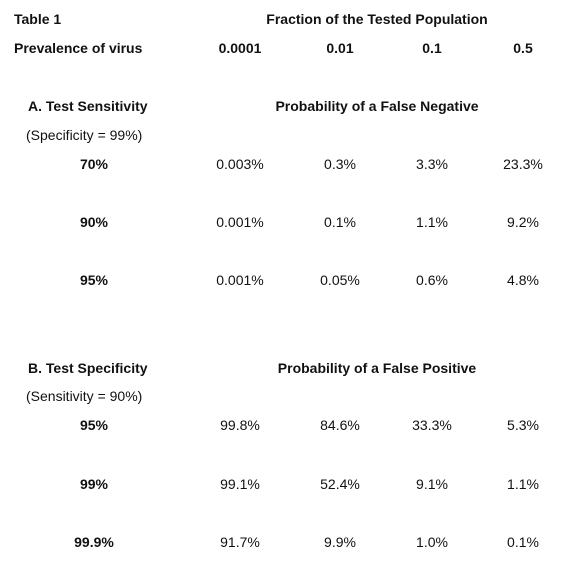 The width and height of the screenshot is (566, 562). I want to click on table-cell: 23.3%, so click(523, 164).